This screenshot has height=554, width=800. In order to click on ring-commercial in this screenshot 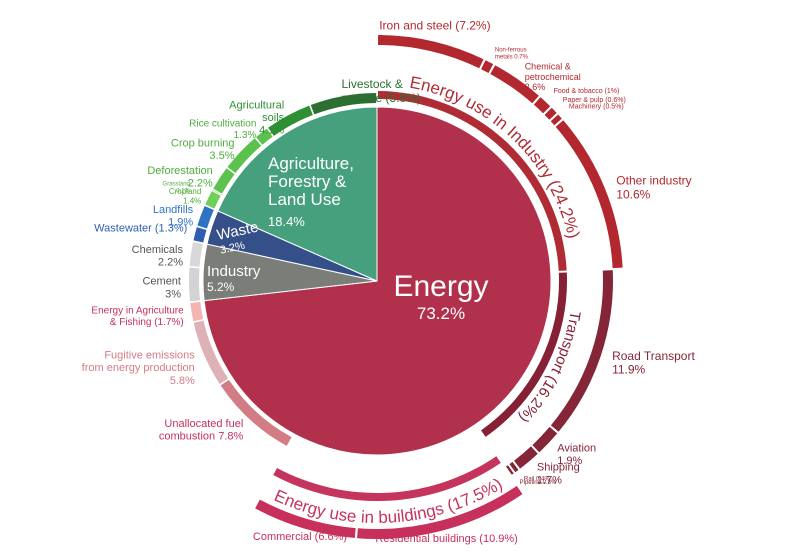, I will do `click(305, 519)`.